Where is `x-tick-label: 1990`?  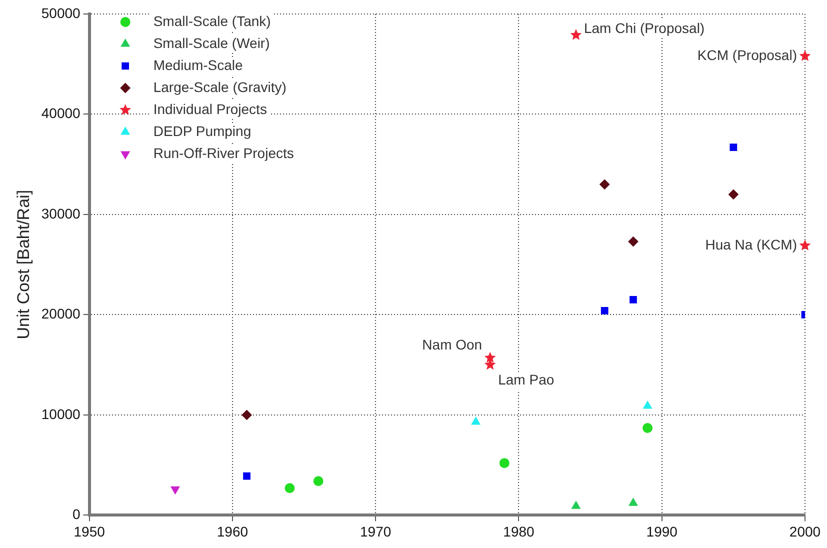
x-tick-label: 1990 is located at coordinates (662, 531).